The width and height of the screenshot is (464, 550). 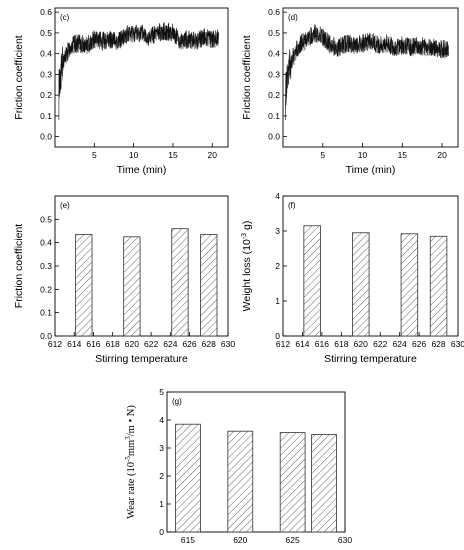 What do you see at coordinates (293, 540) in the screenshot?
I see `x-tick-label: 625` at bounding box center [293, 540].